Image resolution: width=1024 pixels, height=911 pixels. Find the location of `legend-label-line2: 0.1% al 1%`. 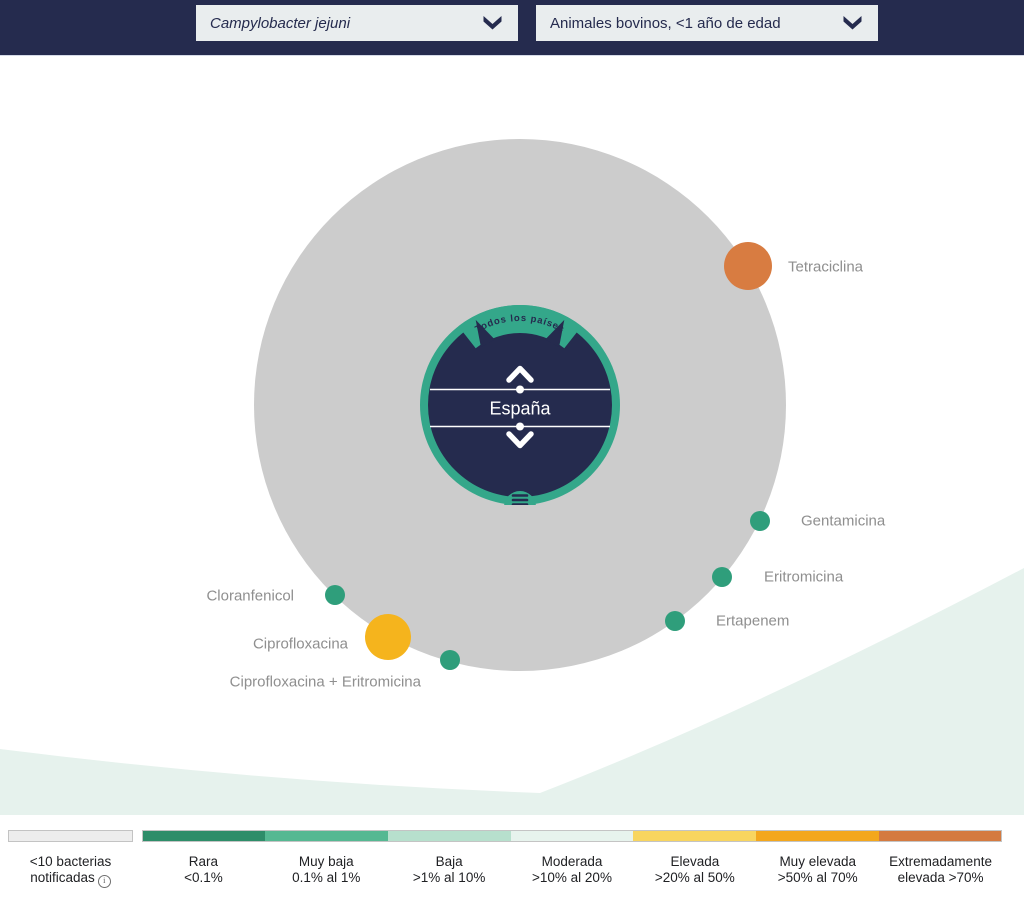

legend-label-line2: 0.1% al 1% is located at coordinates (326, 878).